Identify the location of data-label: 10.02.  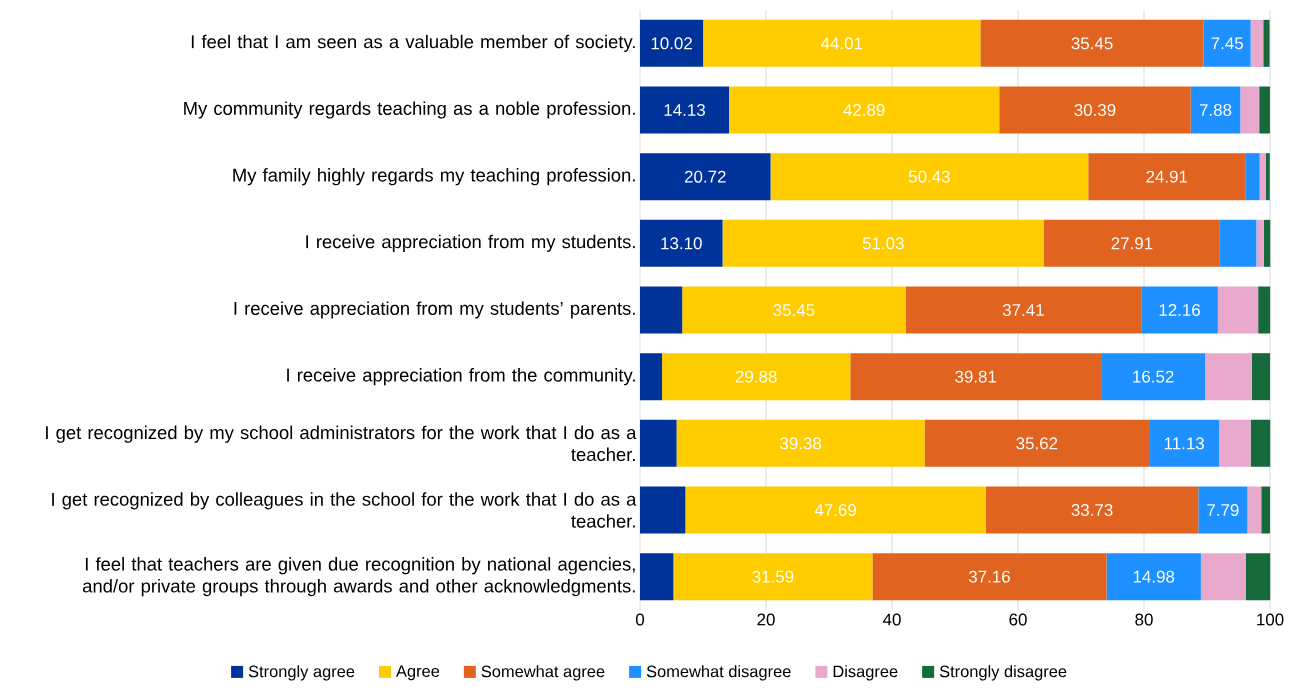
(671, 43).